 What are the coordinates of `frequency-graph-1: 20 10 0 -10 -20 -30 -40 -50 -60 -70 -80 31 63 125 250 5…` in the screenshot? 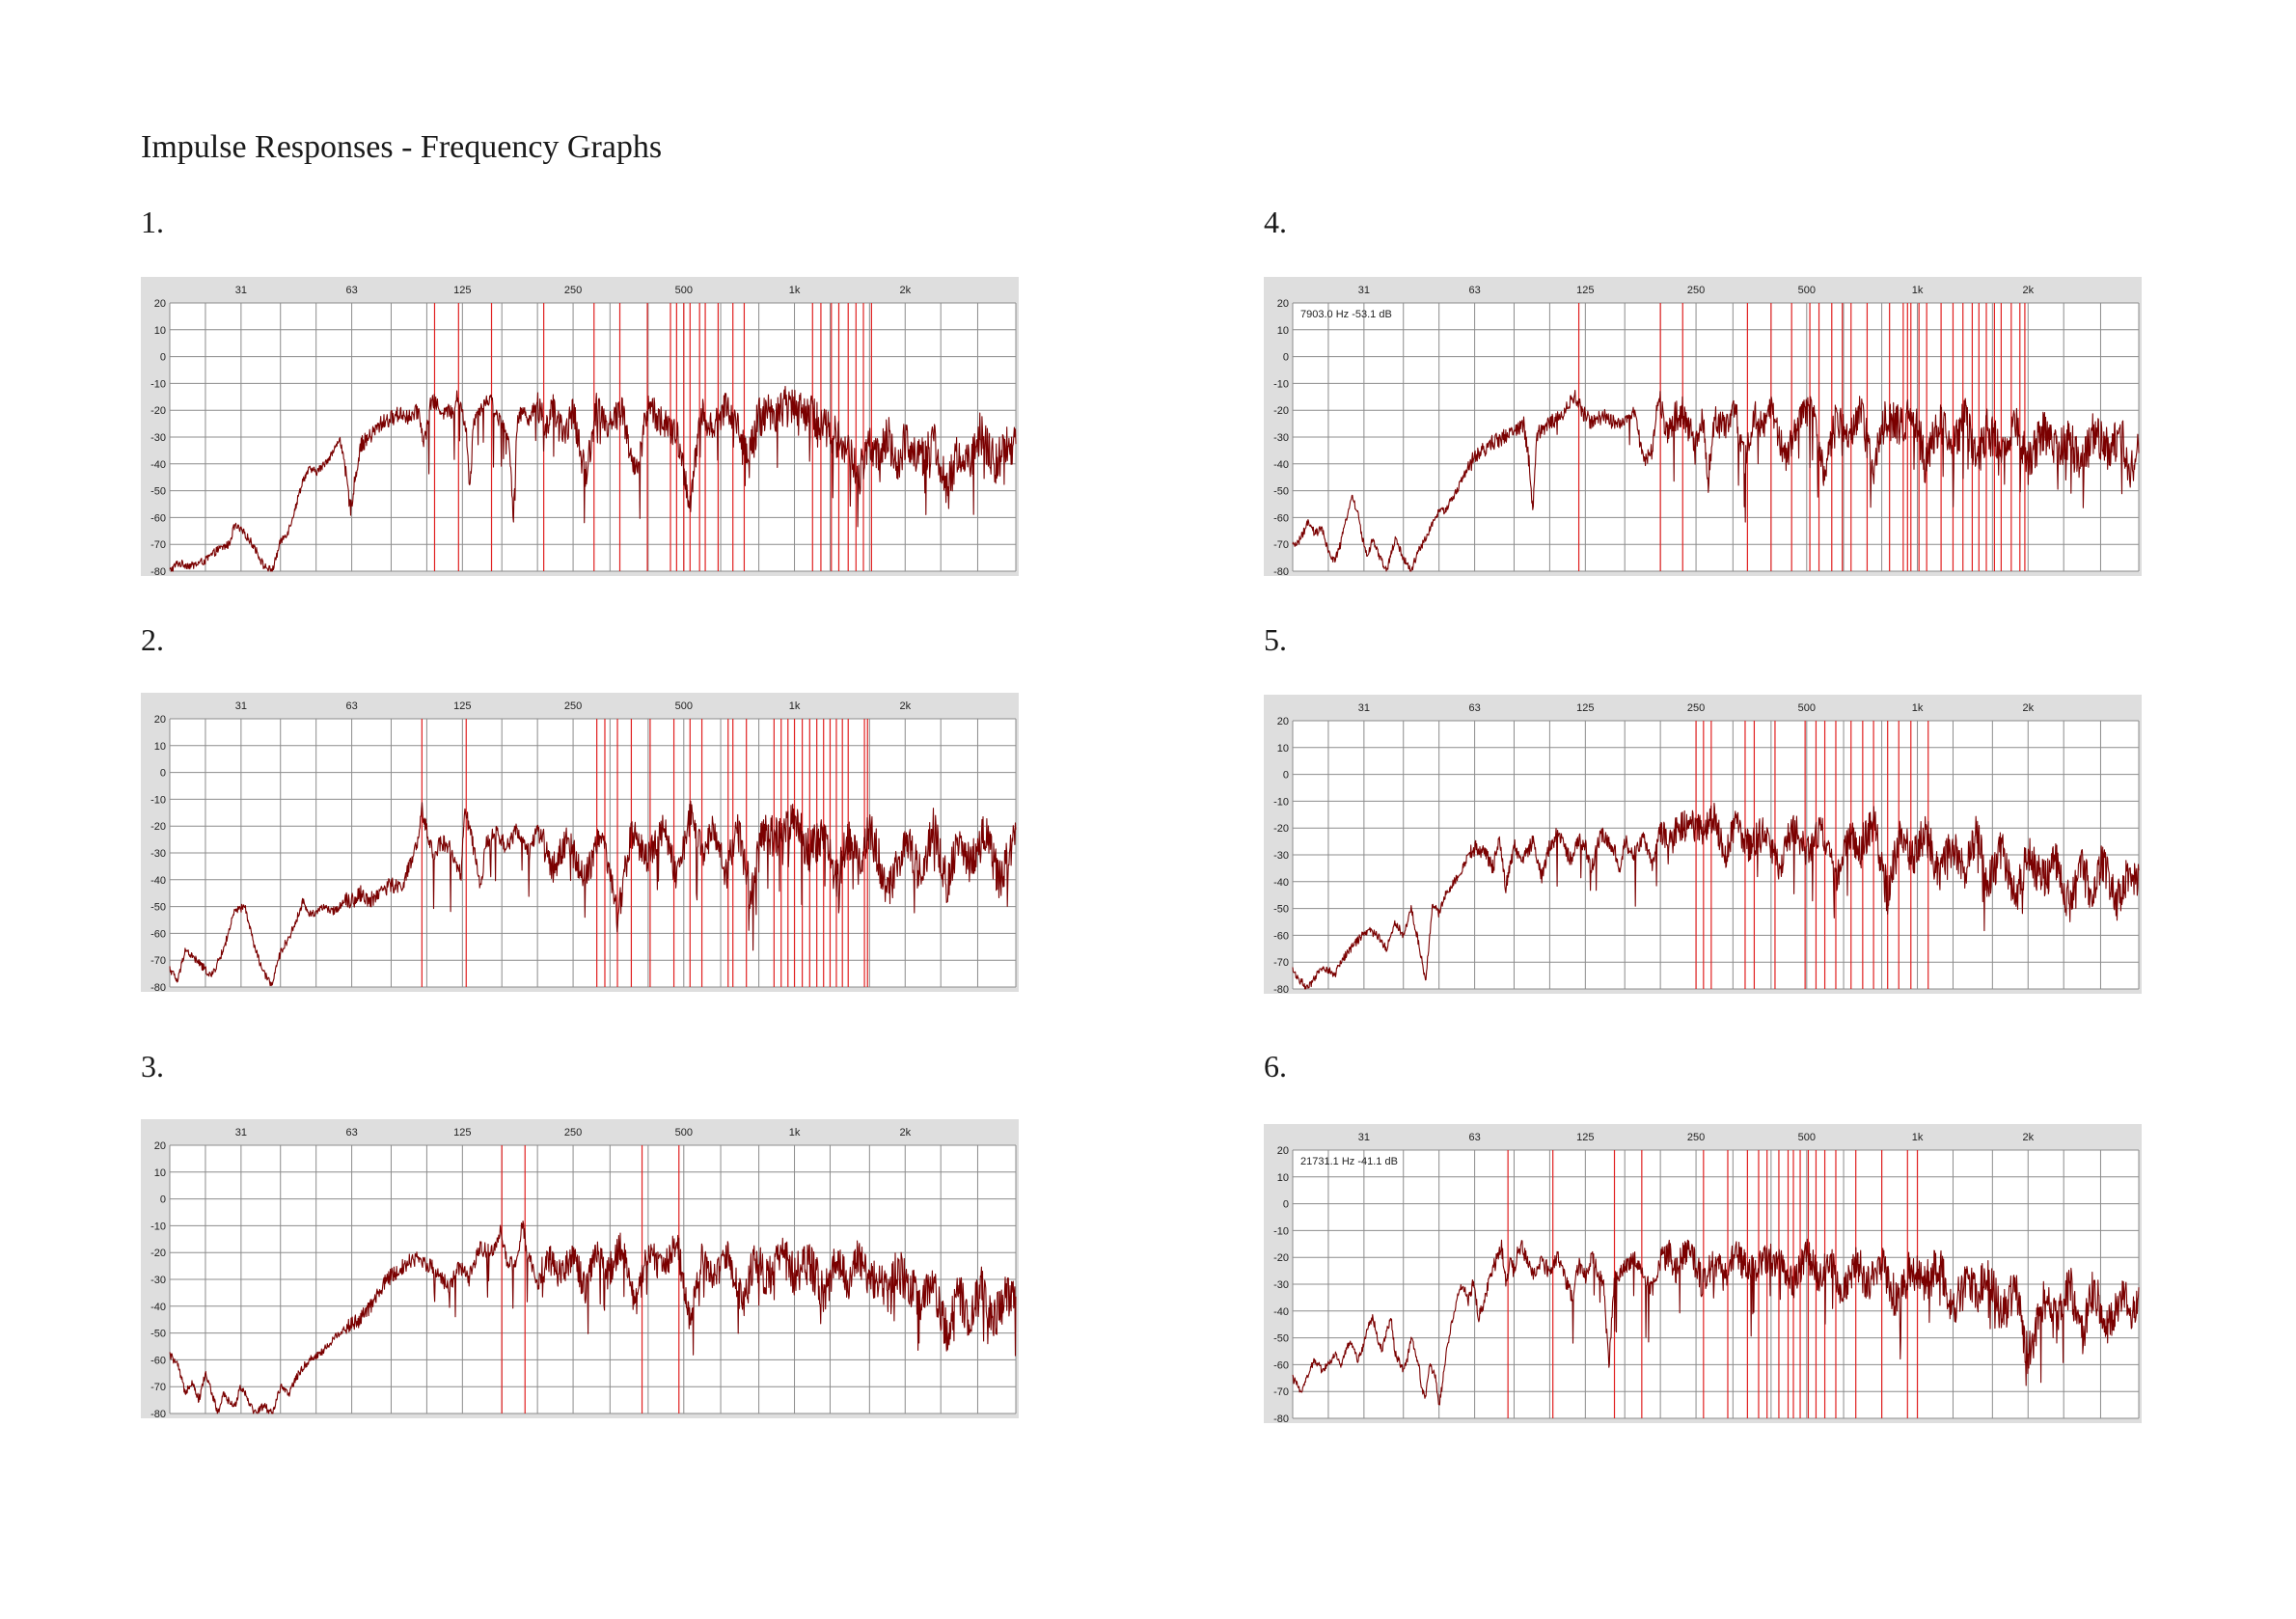 It's located at (580, 426).